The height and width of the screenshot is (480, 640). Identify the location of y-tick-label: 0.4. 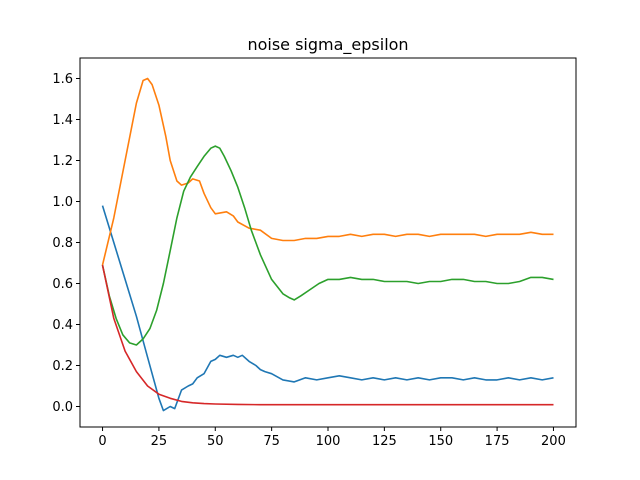
(62, 325).